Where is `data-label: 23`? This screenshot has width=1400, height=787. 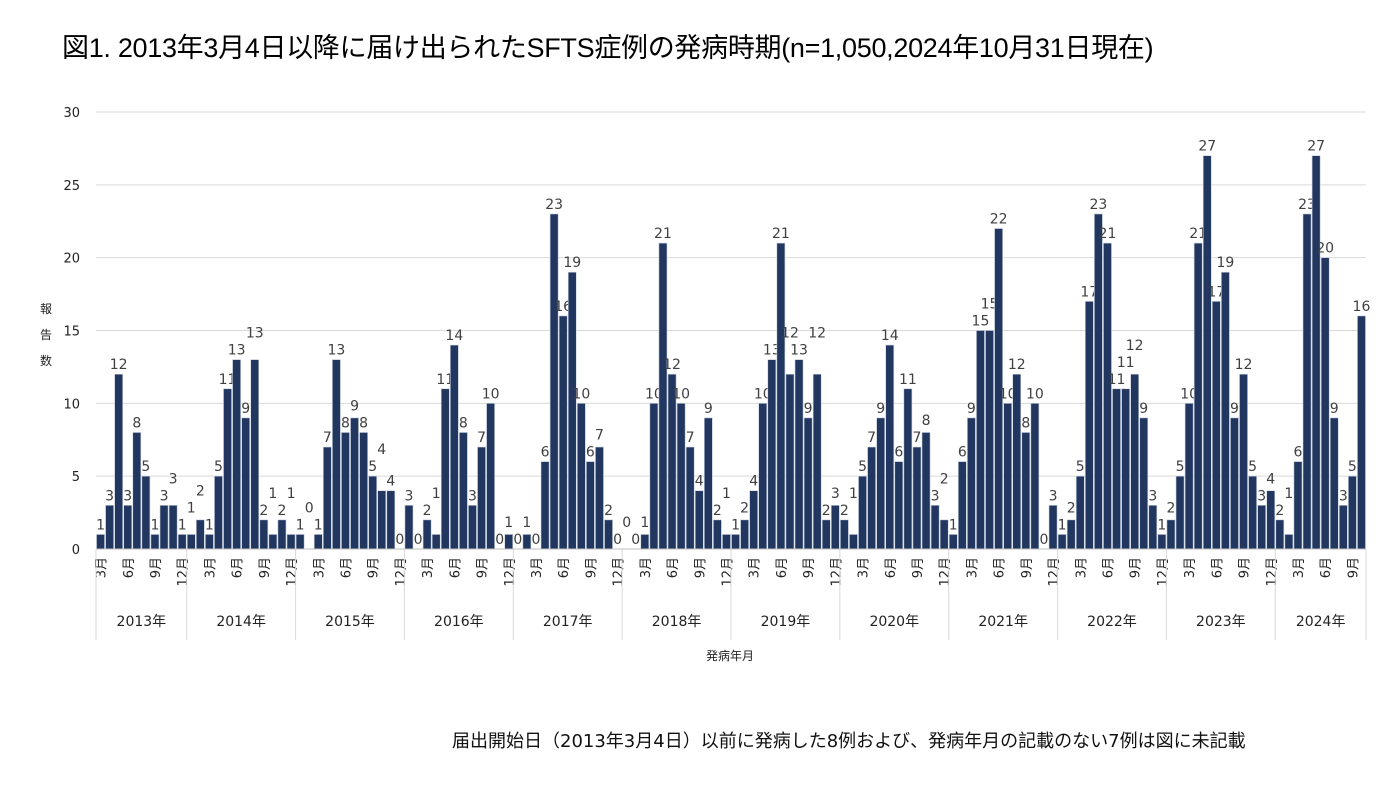
data-label: 23 is located at coordinates (1098, 205).